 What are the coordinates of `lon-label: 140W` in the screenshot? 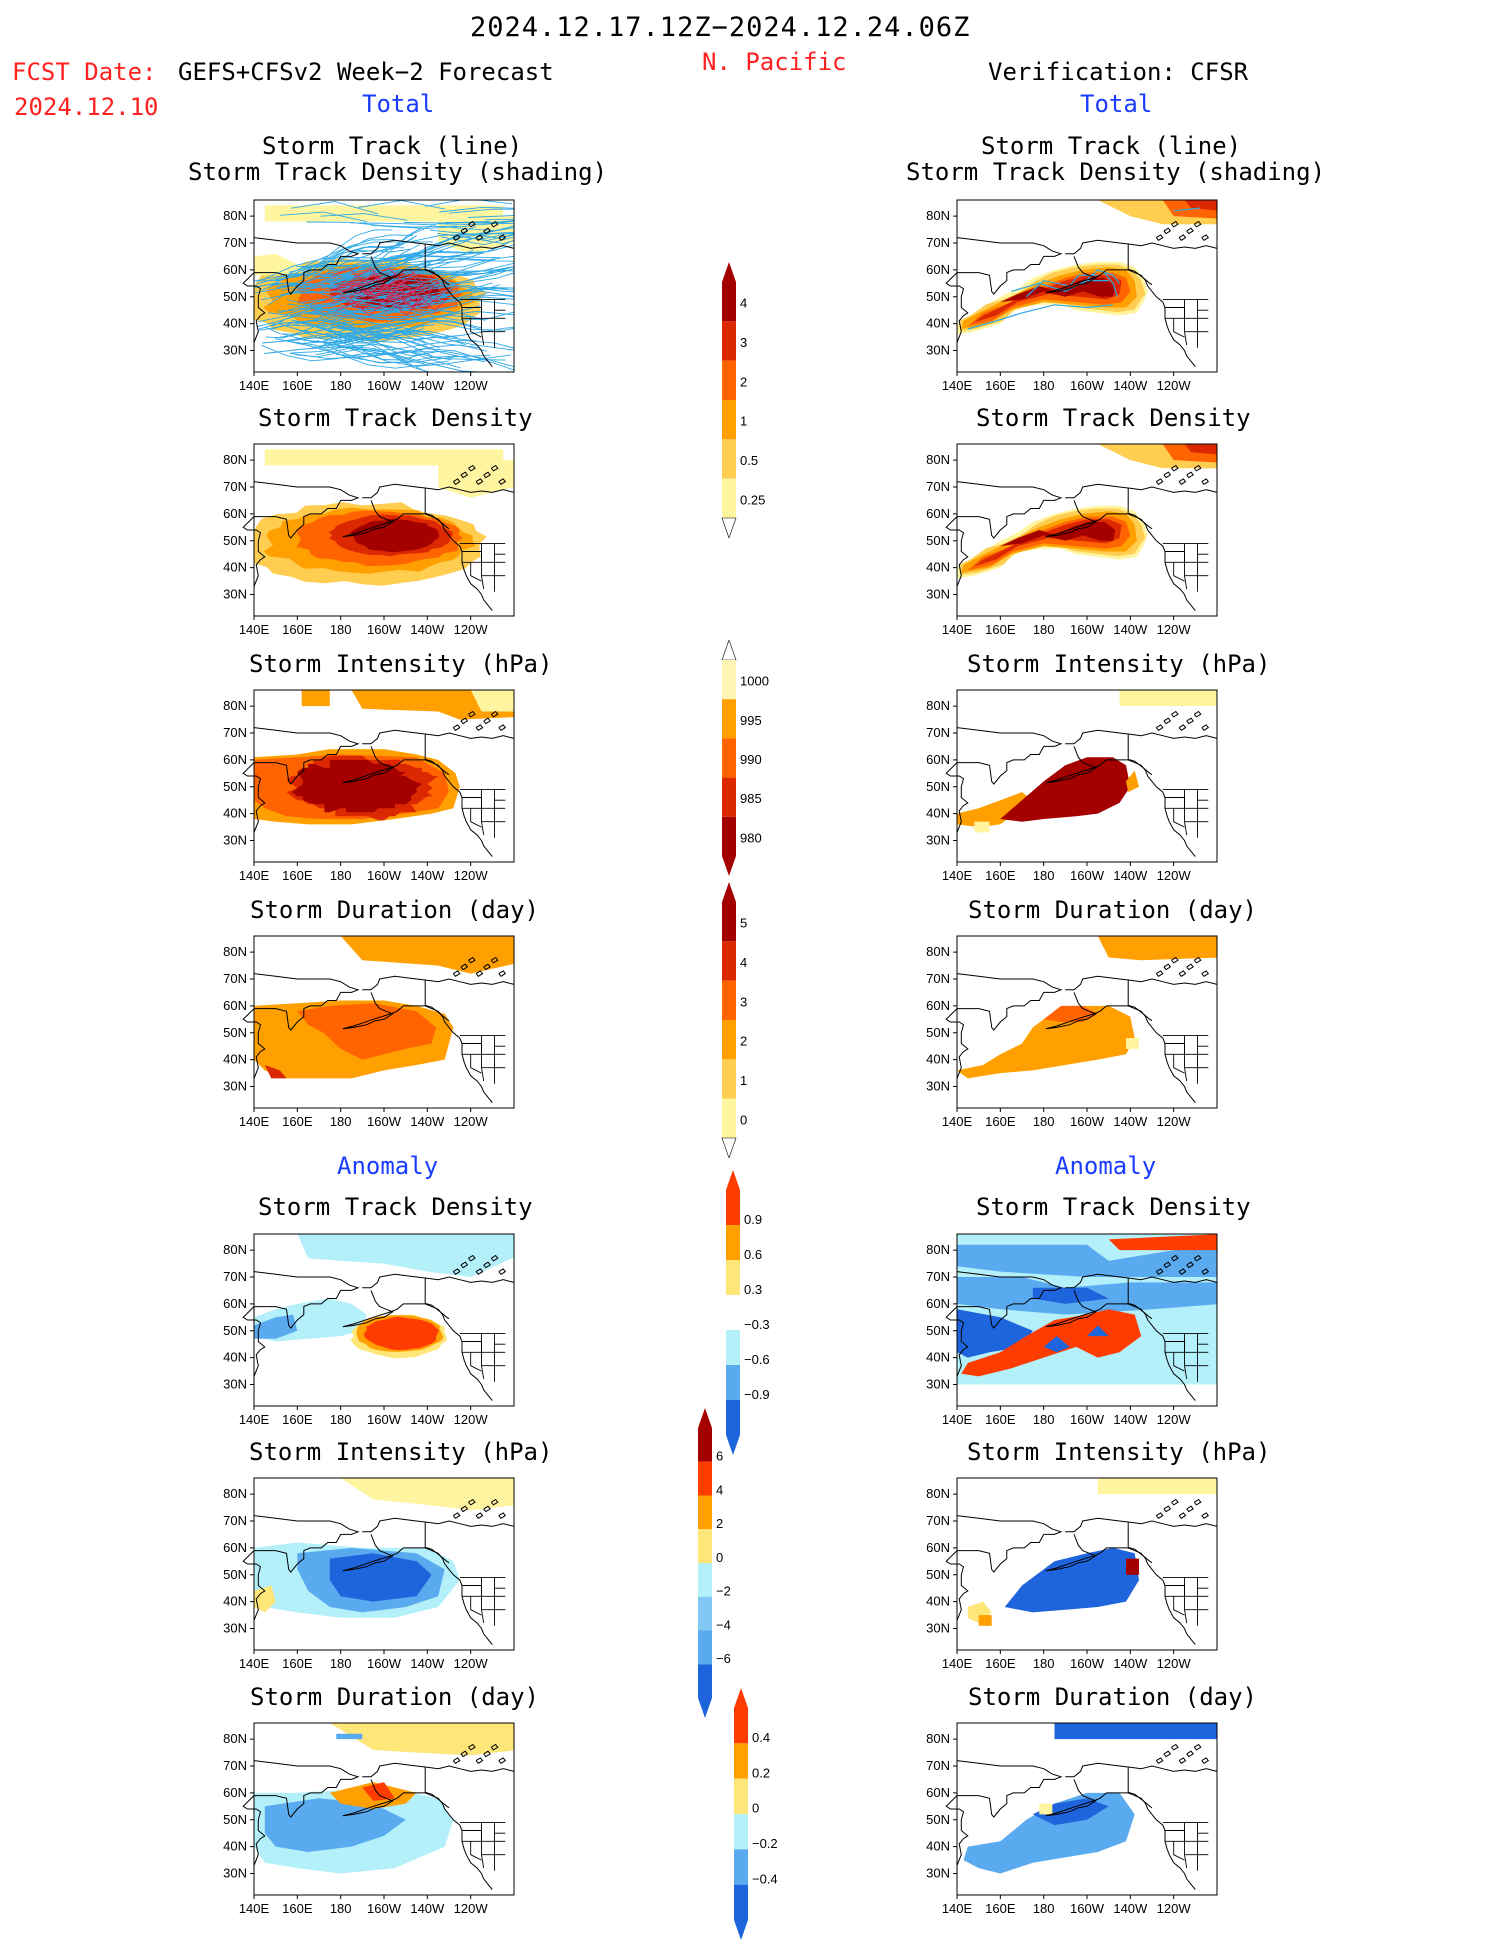 It's located at (1130, 875).